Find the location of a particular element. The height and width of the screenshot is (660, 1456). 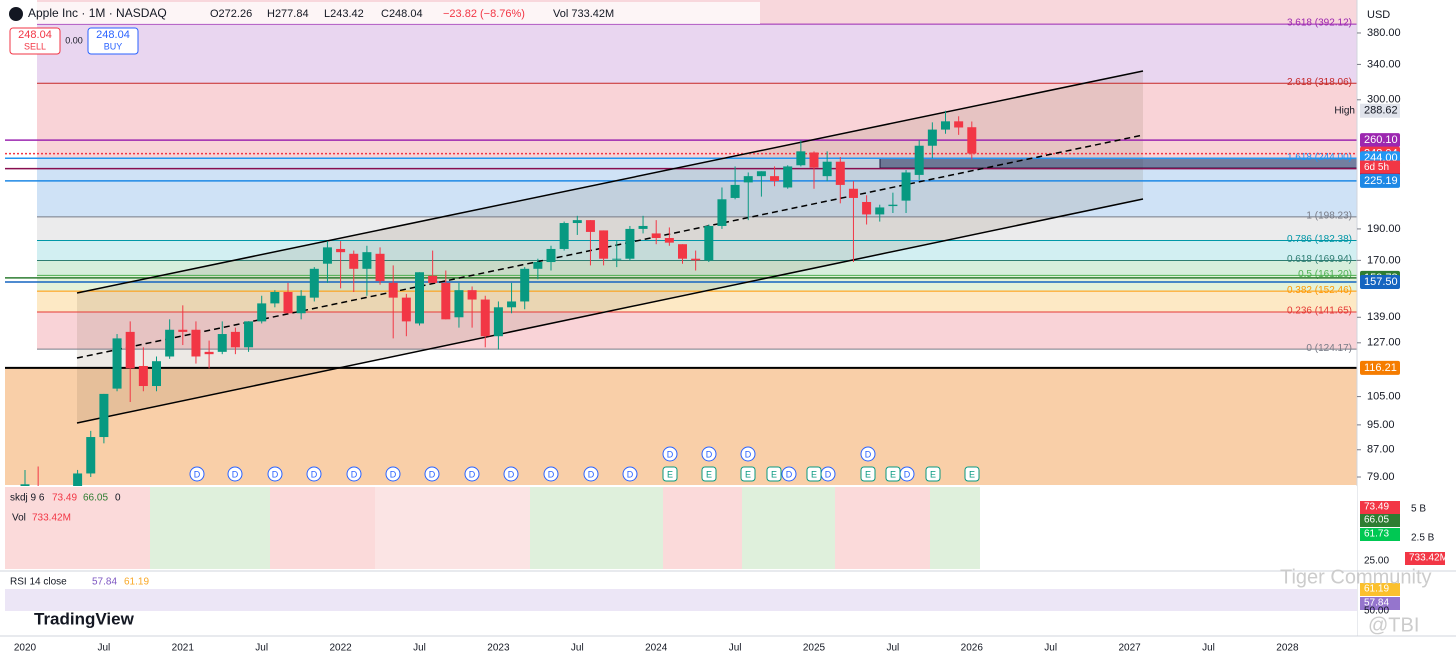

ind-axis-label: 66.05 is located at coordinates (1376, 520).